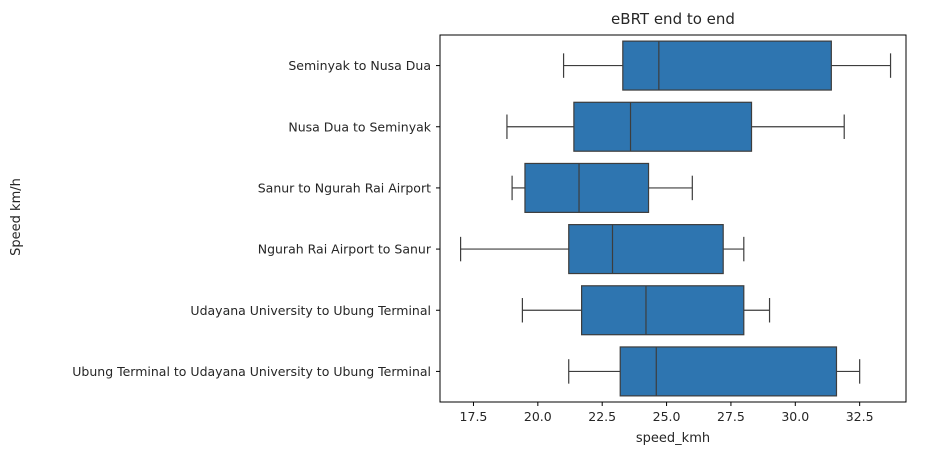 Image resolution: width=944 pixels, height=455 pixels. What do you see at coordinates (673, 438) in the screenshot?
I see `x-axis-label: speed_kmh` at bounding box center [673, 438].